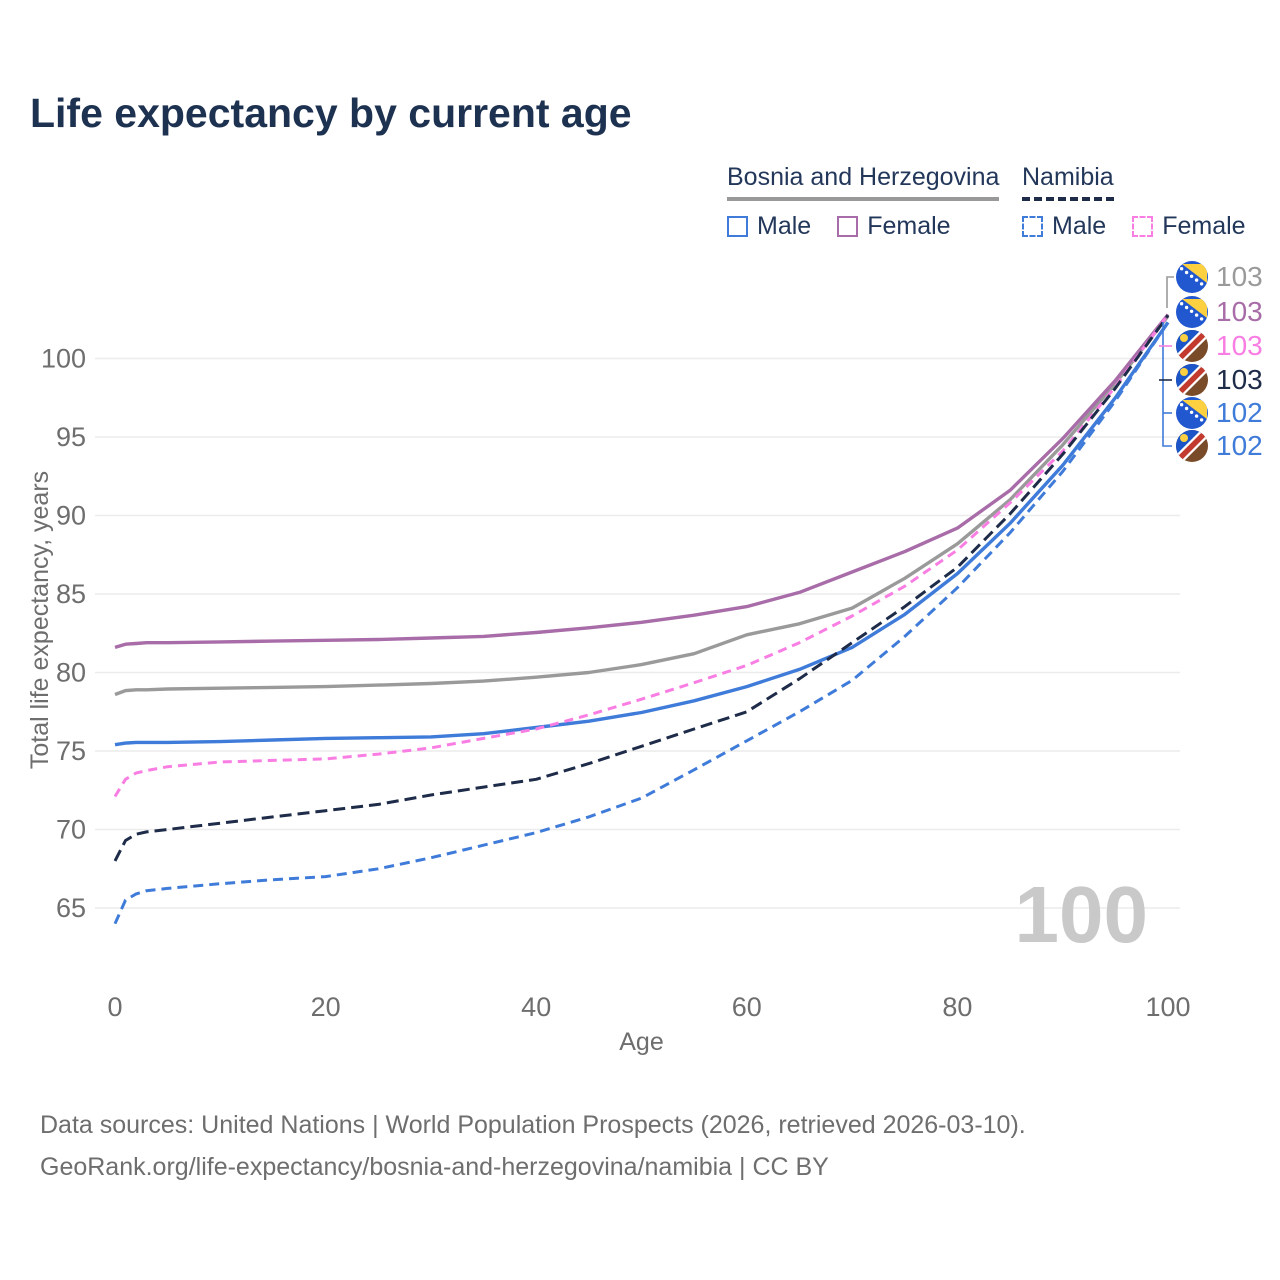 This screenshot has width=1280, height=1280. Describe the element at coordinates (1081, 914) in the screenshot. I see `age-counter-watermark: 100` at that location.